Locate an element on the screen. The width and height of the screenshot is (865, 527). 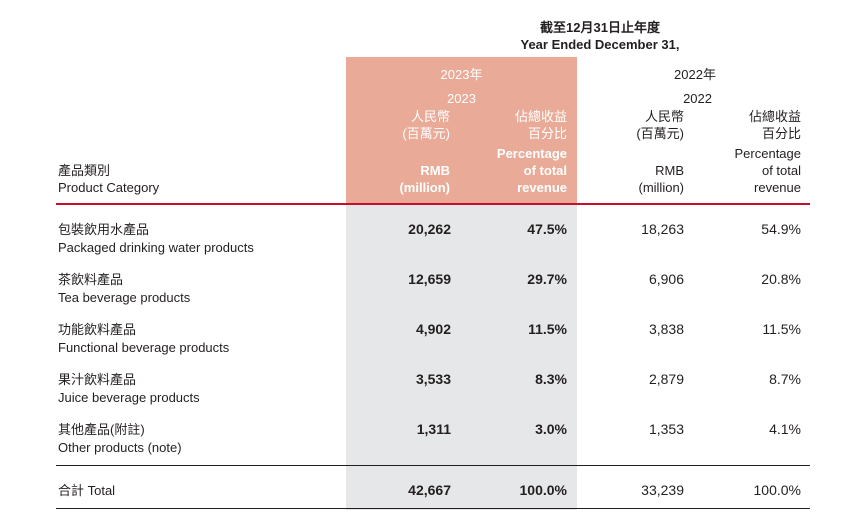
col-2023-pct-en-2: of total is located at coordinates (545, 170).